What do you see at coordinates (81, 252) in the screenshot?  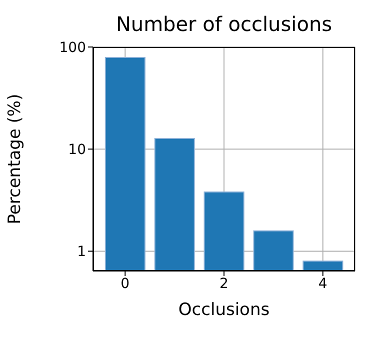 I see `y-tick-label: 1` at bounding box center [81, 252].